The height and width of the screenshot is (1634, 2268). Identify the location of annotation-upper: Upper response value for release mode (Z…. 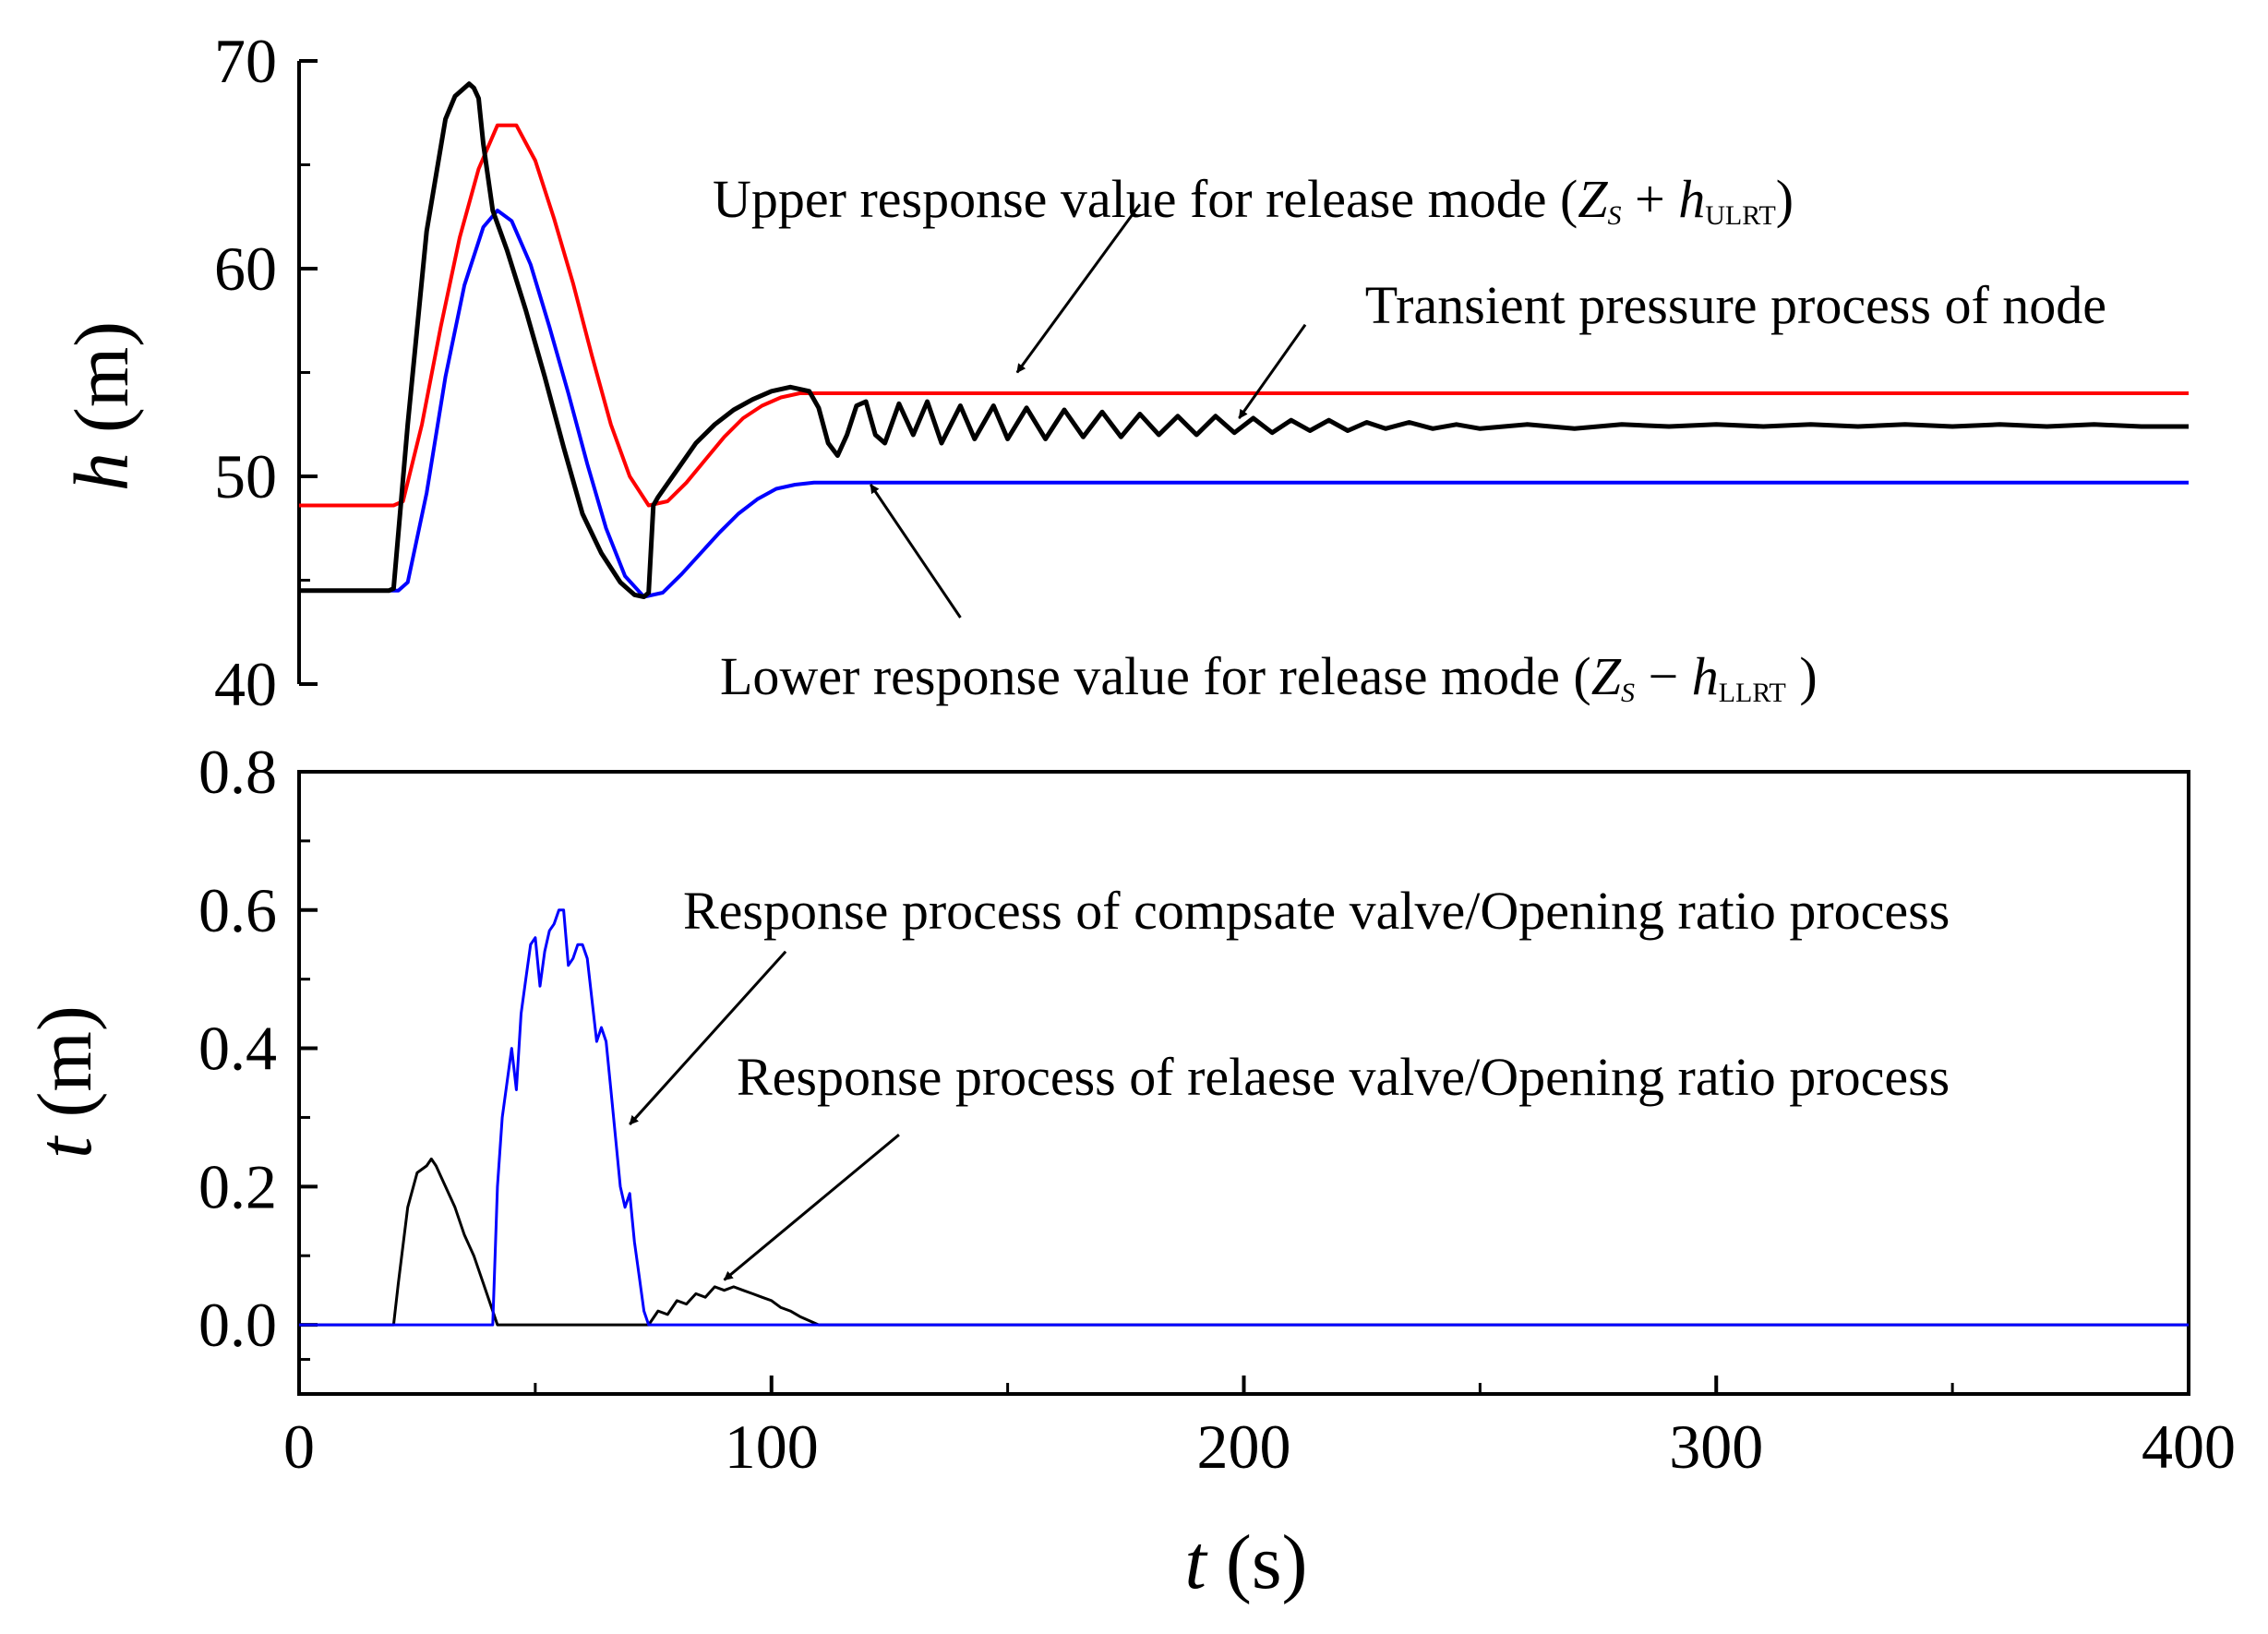
(1253, 200).